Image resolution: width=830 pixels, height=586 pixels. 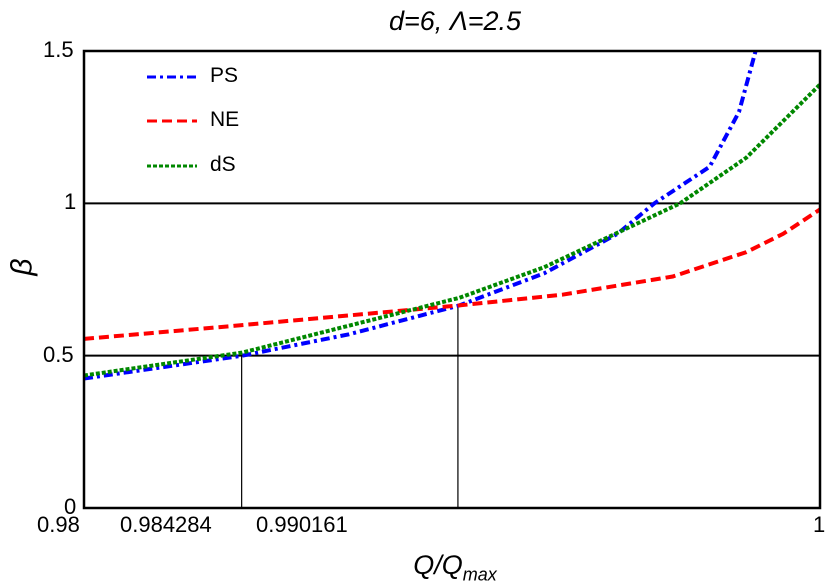 What do you see at coordinates (223, 164) in the screenshot?
I see `legend-label-ds: dS` at bounding box center [223, 164].